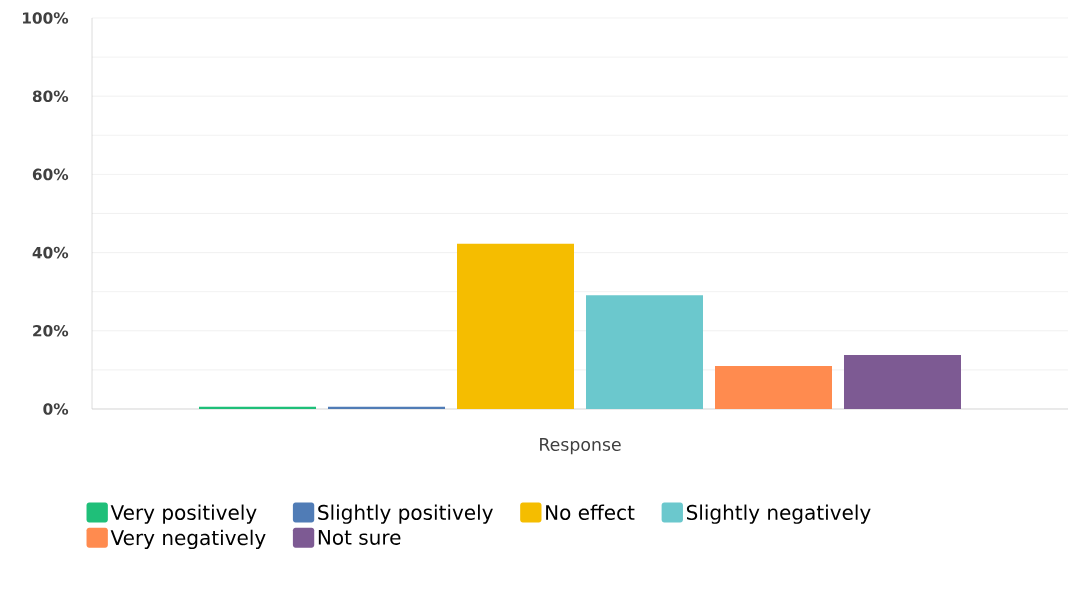 Image resolution: width=1071 pixels, height=589 pixels. I want to click on legend-label: Not sure, so click(359, 537).